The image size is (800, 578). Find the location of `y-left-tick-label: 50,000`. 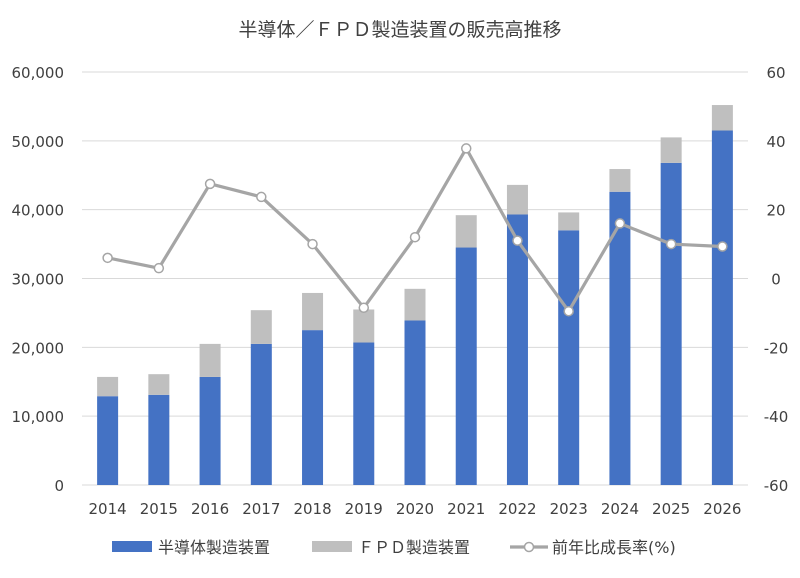

y-left-tick-label: 50,000 is located at coordinates (38, 142).